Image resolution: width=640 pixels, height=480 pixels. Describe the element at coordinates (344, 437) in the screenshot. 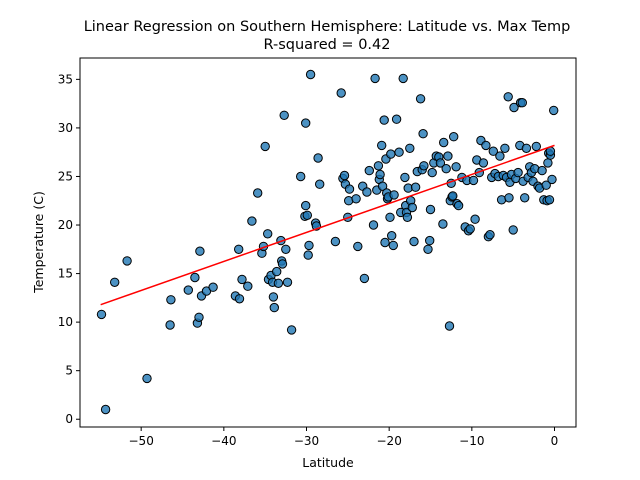

I see `x-axis-ticks: −50 −40 −30 −20 −10 0` at that location.